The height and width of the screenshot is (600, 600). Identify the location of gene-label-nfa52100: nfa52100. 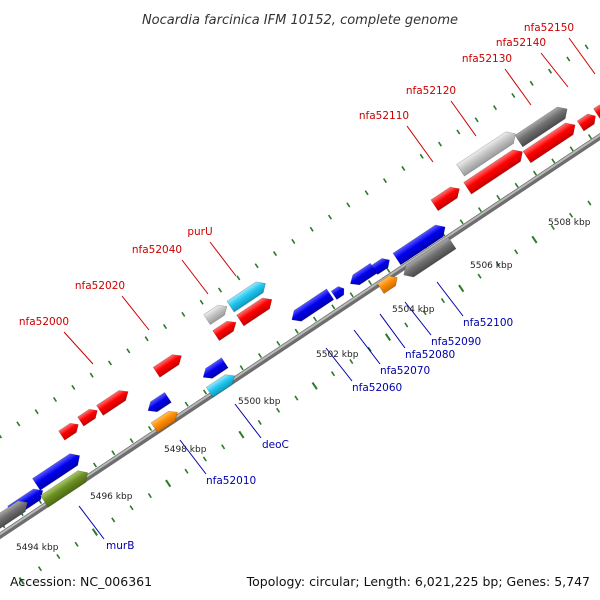
(488, 323).